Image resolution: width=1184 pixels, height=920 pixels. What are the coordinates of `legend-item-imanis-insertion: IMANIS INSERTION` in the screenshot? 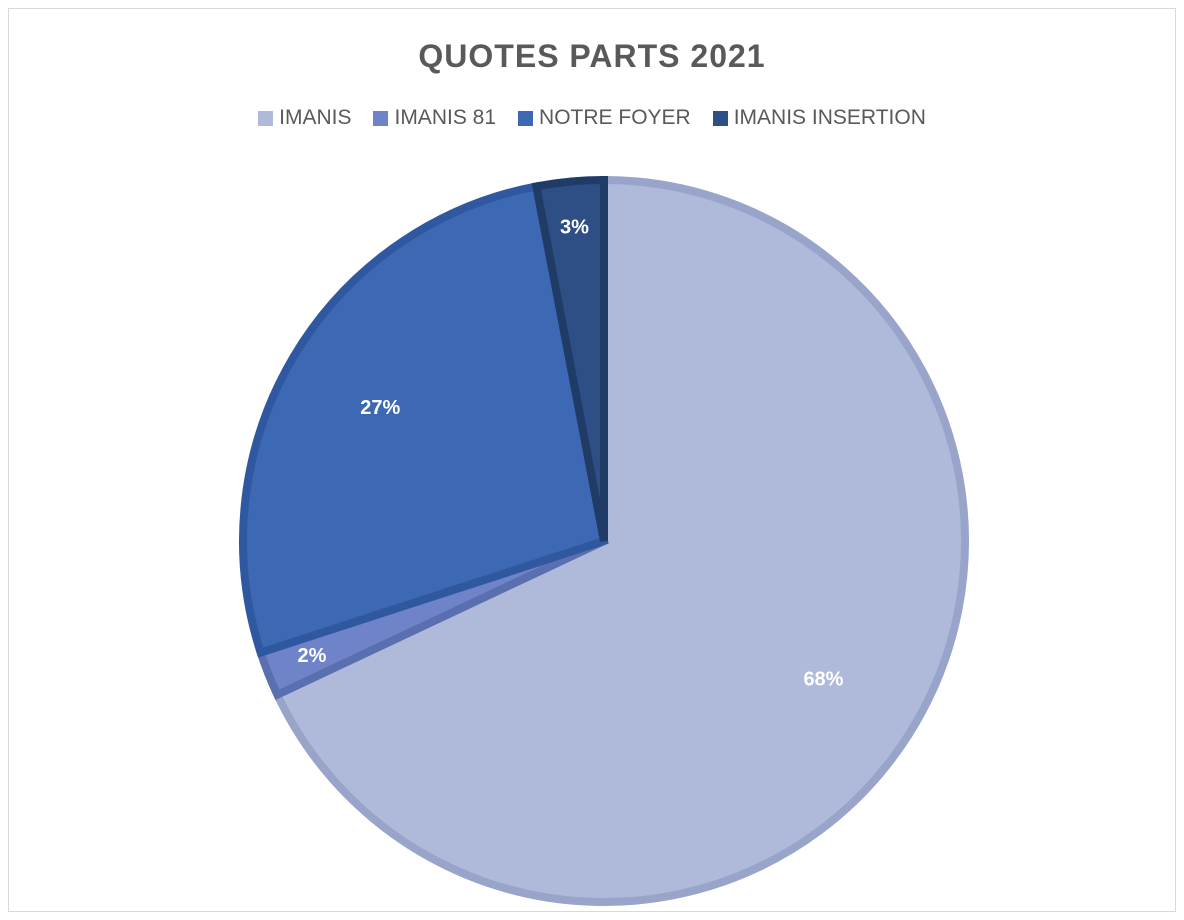 It's located at (819, 118).